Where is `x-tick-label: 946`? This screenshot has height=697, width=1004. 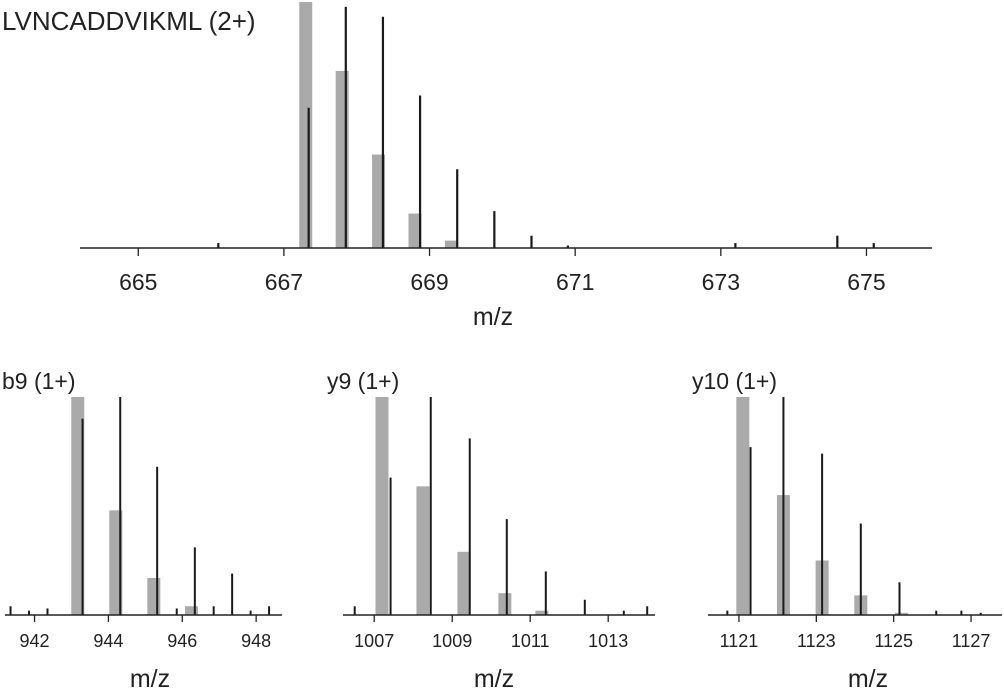 x-tick-label: 946 is located at coordinates (182, 641).